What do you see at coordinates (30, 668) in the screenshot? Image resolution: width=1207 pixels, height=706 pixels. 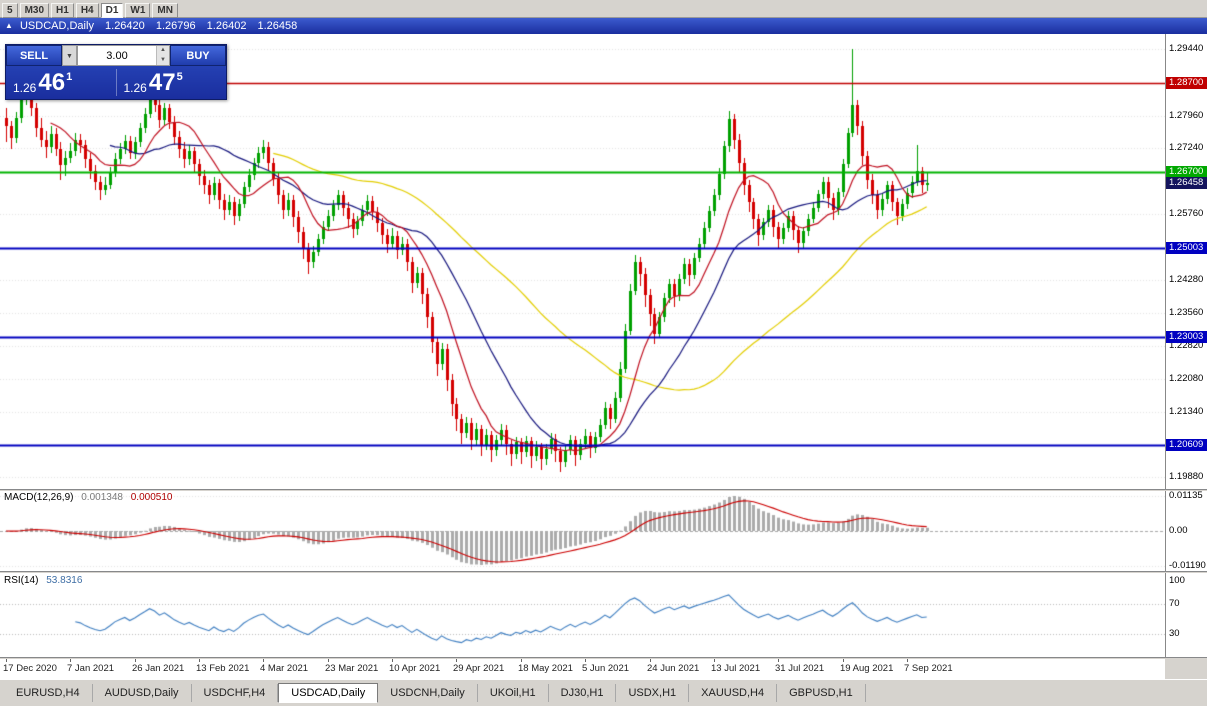 I see `date-label: 17 Dec 2020` at bounding box center [30, 668].